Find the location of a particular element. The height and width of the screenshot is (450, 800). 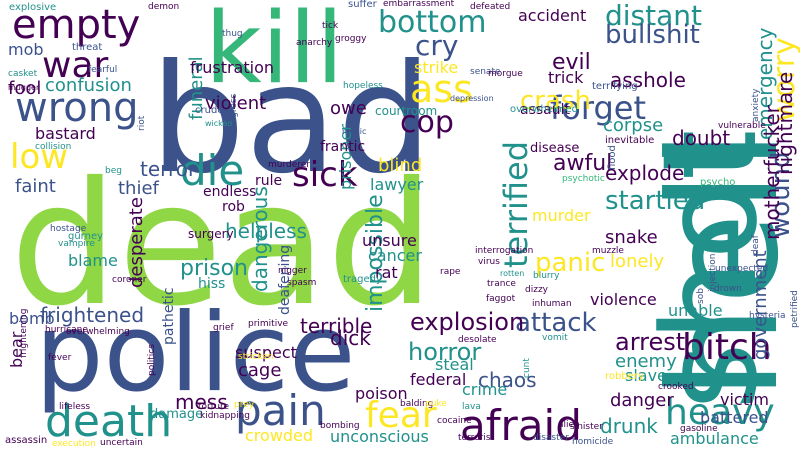

word-violence: violence is located at coordinates (623, 299).